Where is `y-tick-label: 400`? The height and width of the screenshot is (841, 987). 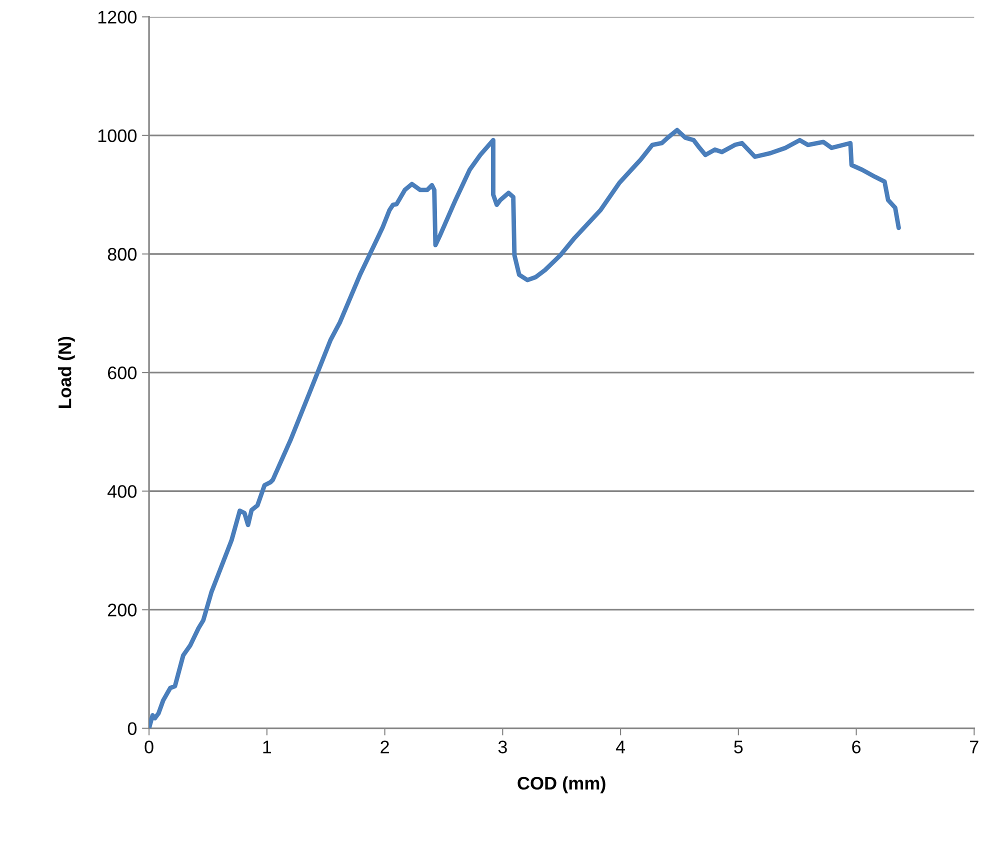 y-tick-label: 400 is located at coordinates (122, 491).